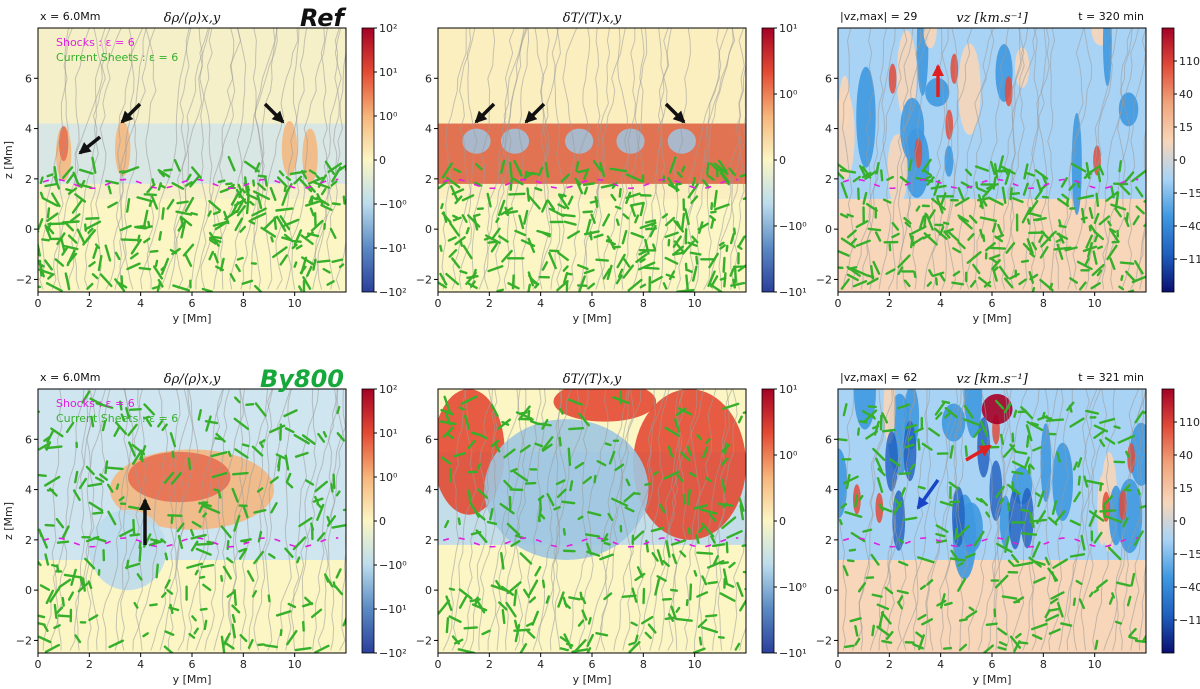 The width and height of the screenshot is (1200, 689). What do you see at coordinates (824, 279) in the screenshot?
I see `y-tick-label: −2` at bounding box center [824, 279].